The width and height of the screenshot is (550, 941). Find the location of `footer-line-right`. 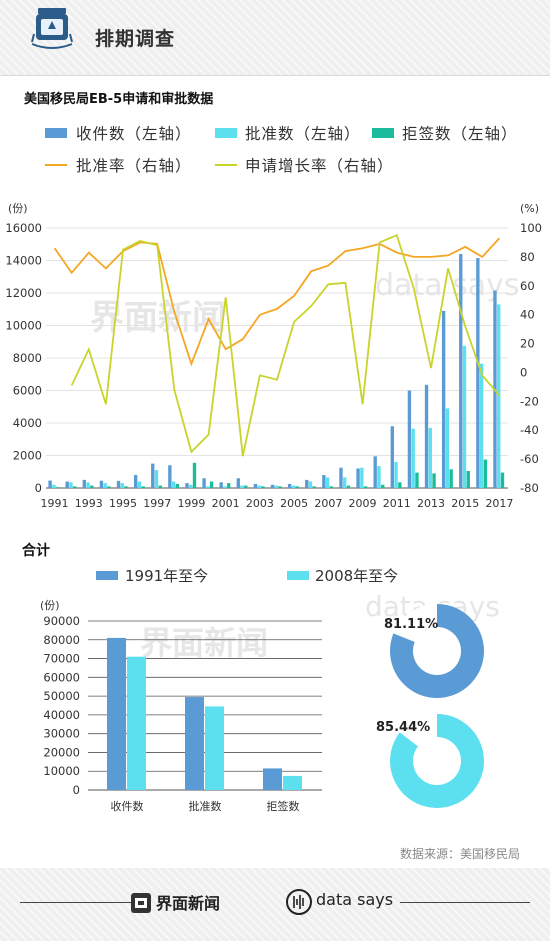

footer-line-right is located at coordinates (465, 902).